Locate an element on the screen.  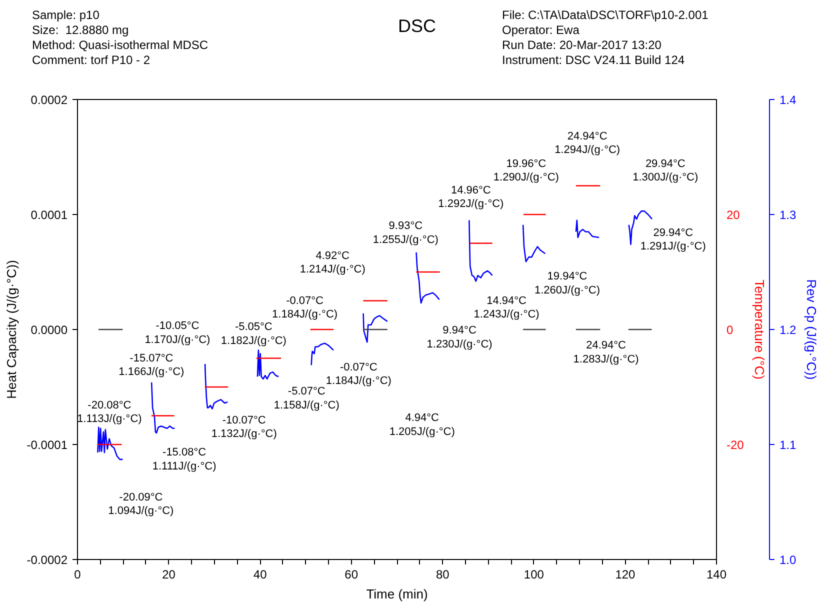
annotation: 9.94°C 1.230J/(g·°C) is located at coordinates (459, 337).